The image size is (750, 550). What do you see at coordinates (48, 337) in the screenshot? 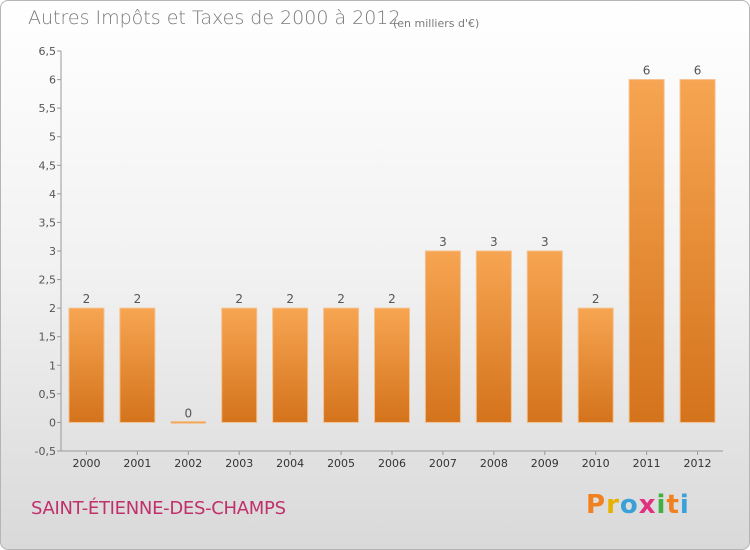
I see `y-tick-label: 1,5` at bounding box center [48, 337].